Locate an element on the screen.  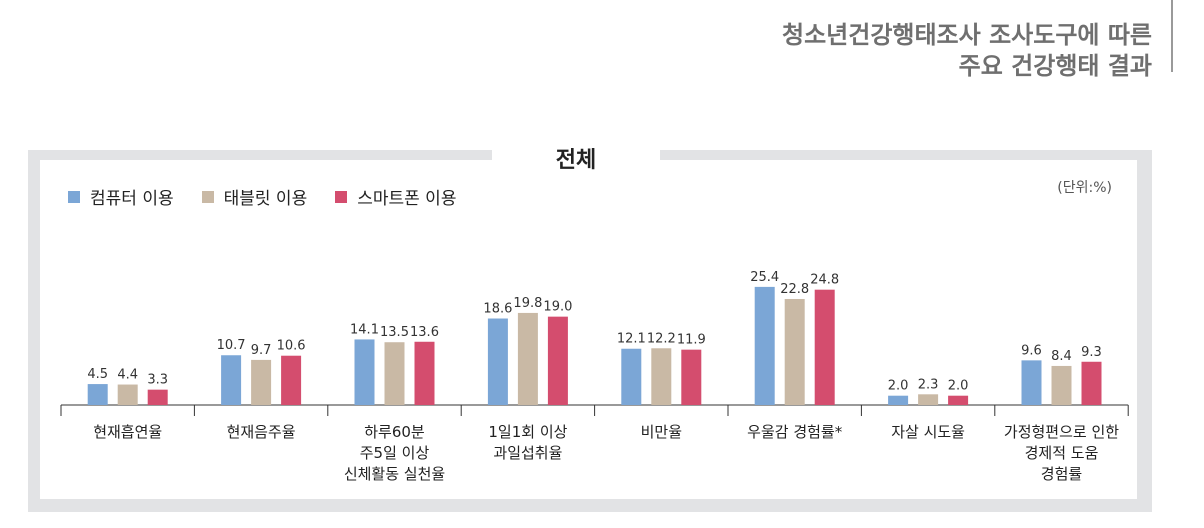
category-label: 비만율 is located at coordinates (661, 432).